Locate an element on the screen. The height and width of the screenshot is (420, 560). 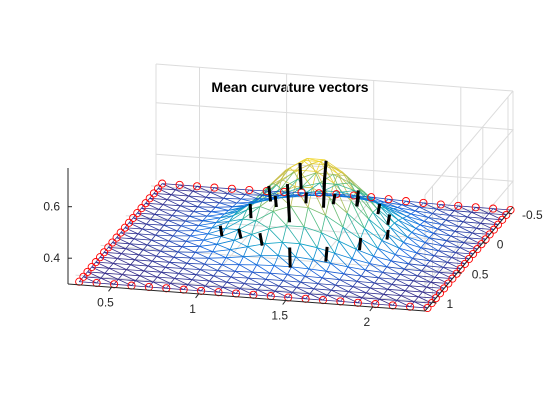
x-tick-label: 2 is located at coordinates (366, 322).